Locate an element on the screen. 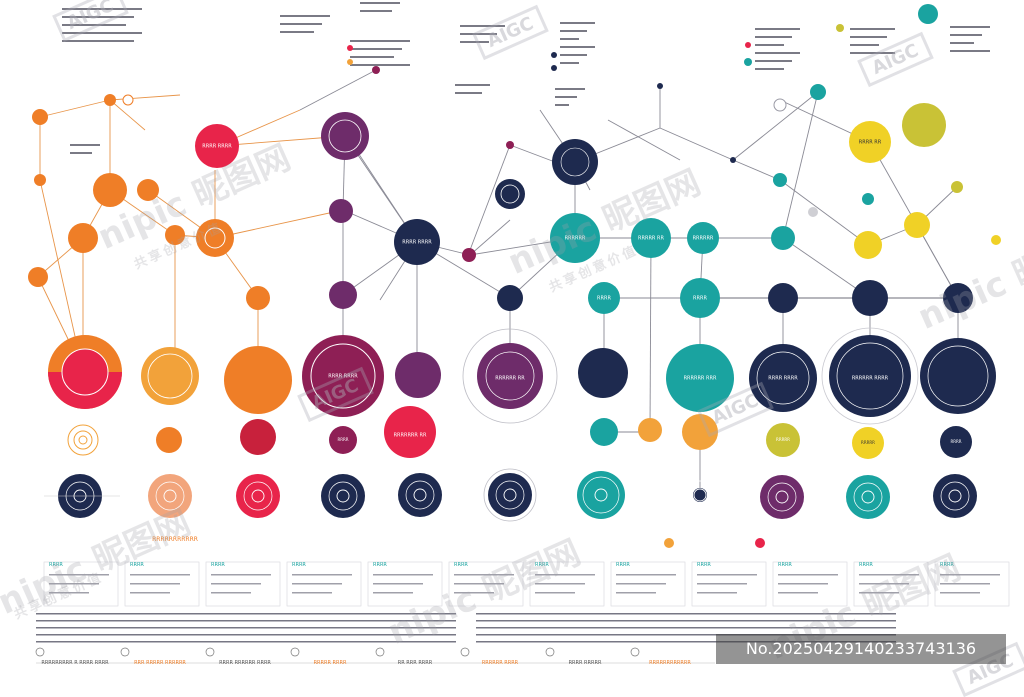 This screenshot has height=697, width=1024. node-label: RRRRR is located at coordinates (868, 442).